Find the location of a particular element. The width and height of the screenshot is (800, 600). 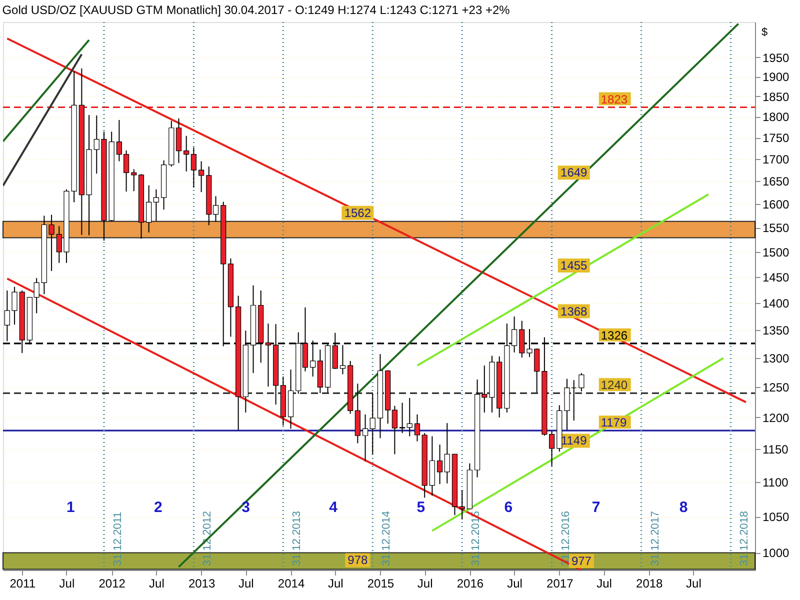

y-tick-label: 1300 is located at coordinates (776, 359).